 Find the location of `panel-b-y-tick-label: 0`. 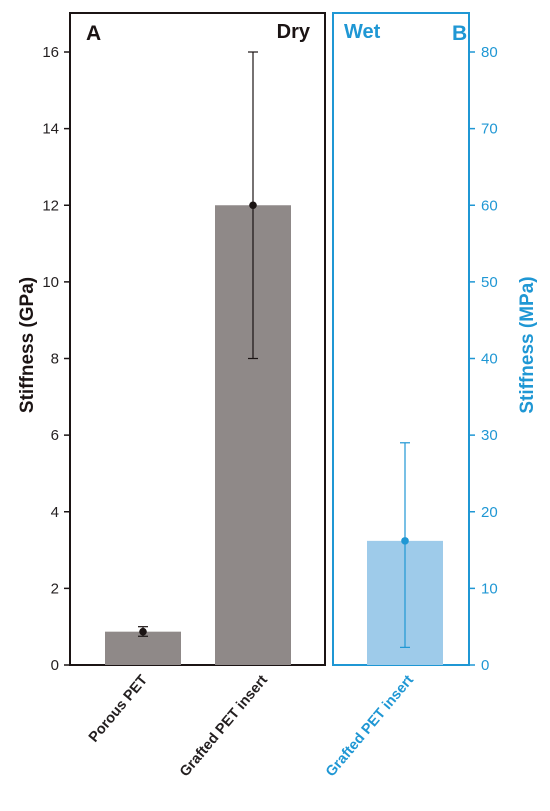

panel-b-y-tick-label: 0 is located at coordinates (485, 665).